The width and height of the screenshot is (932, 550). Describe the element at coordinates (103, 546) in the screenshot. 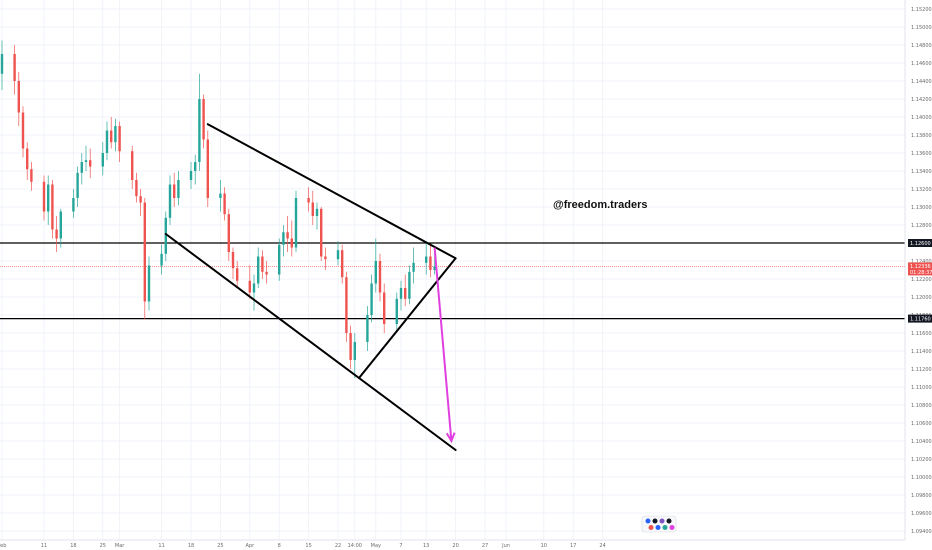

I see `time-tick-label: 25` at that location.